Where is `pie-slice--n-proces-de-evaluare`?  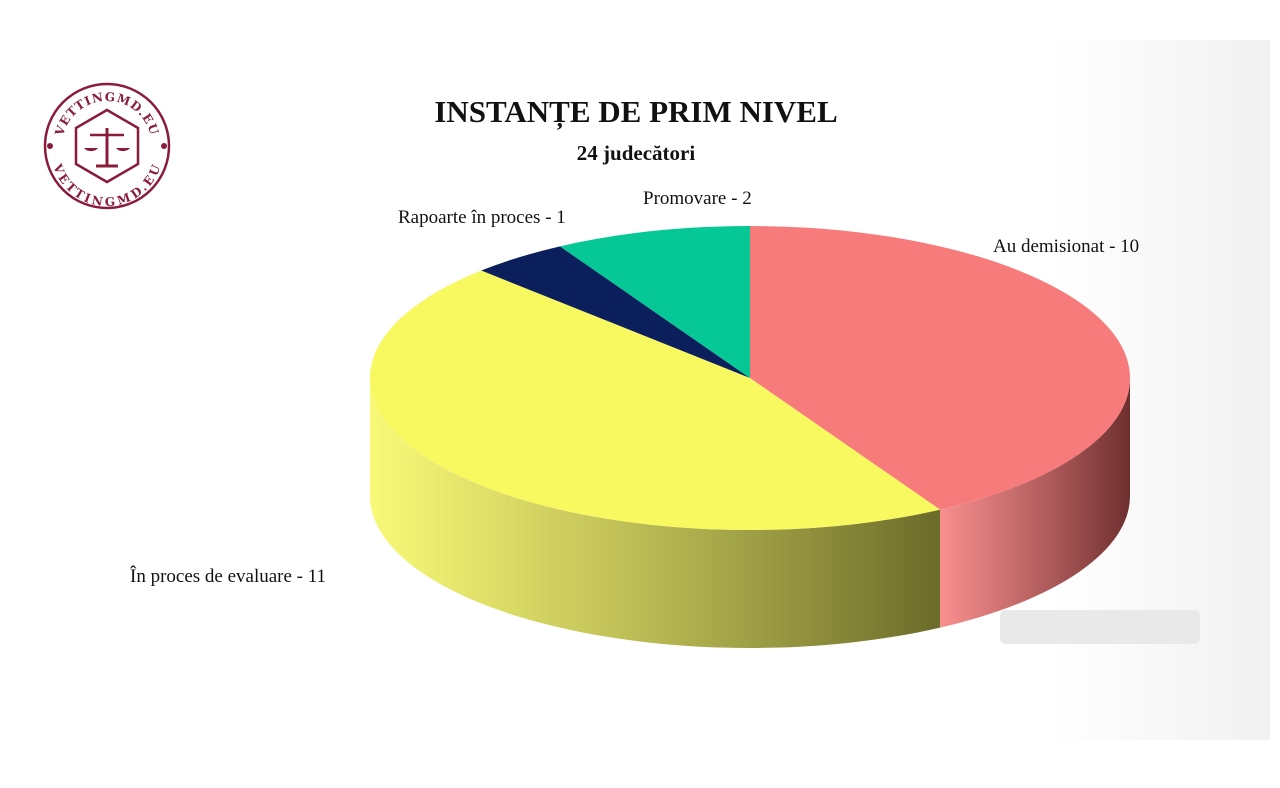 pie-slice--n-proces-de-evaluare is located at coordinates (655, 400).